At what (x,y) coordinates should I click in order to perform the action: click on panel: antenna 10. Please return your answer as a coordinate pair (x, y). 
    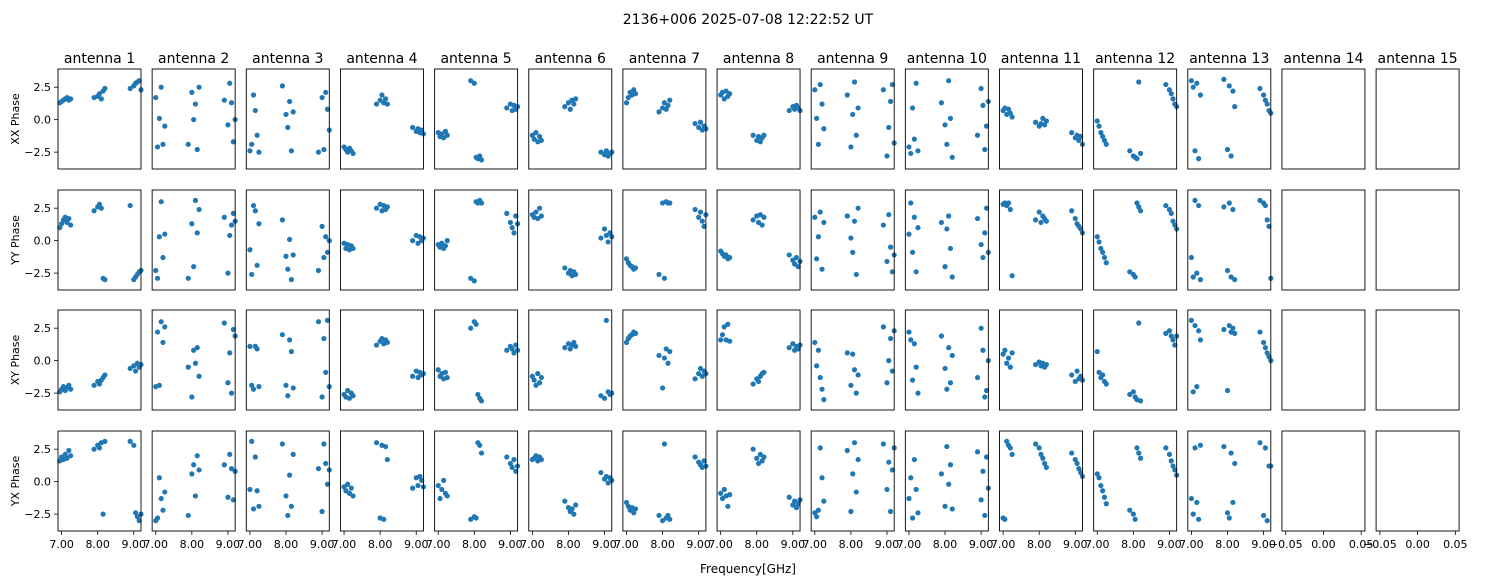
    Looking at the image, I should click on (947, 110).